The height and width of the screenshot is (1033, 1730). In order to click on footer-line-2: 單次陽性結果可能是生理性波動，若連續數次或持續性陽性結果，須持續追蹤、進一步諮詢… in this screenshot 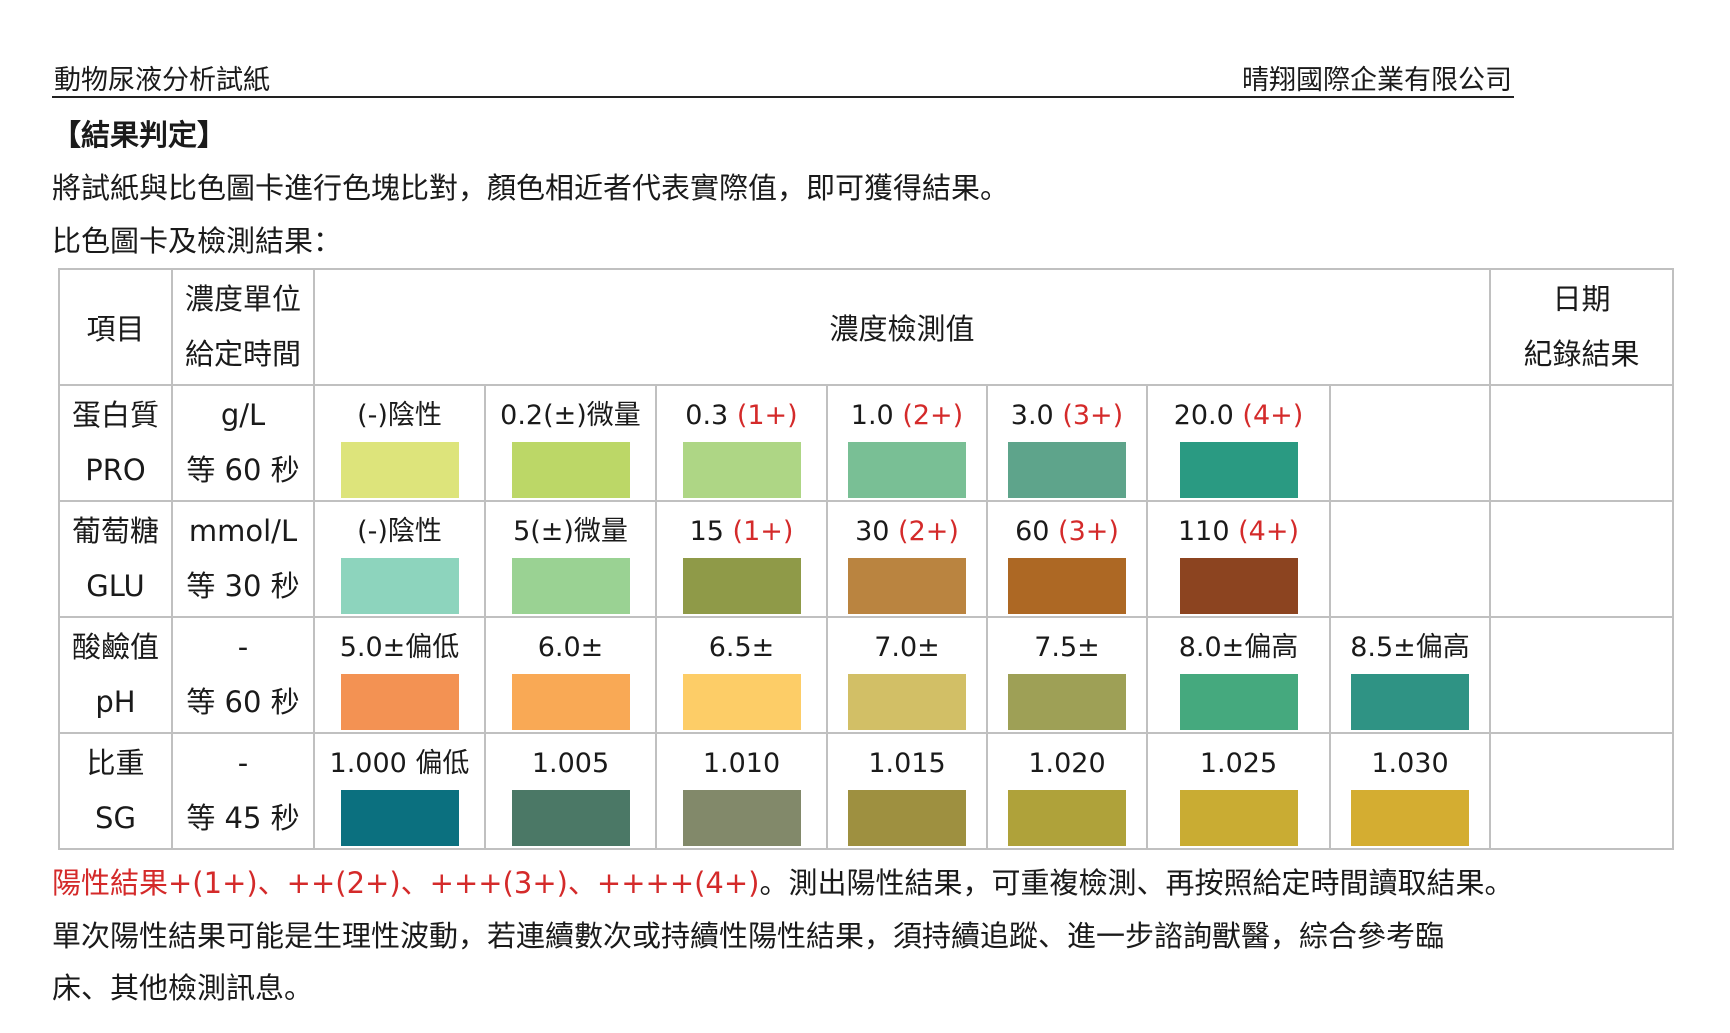, I will do `click(748, 936)`.